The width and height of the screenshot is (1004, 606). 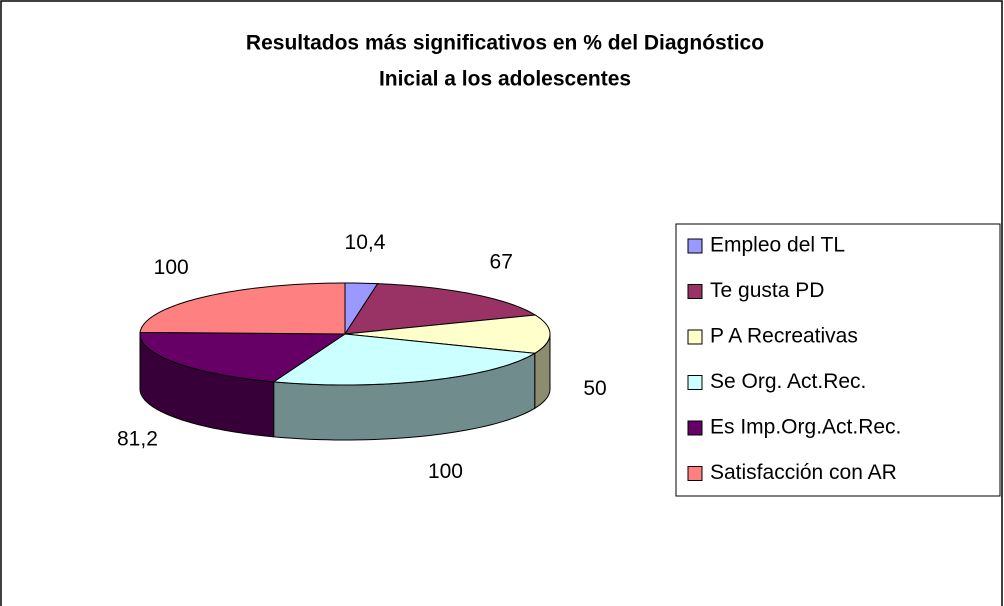 I want to click on data-label: 50, so click(x=594, y=388).